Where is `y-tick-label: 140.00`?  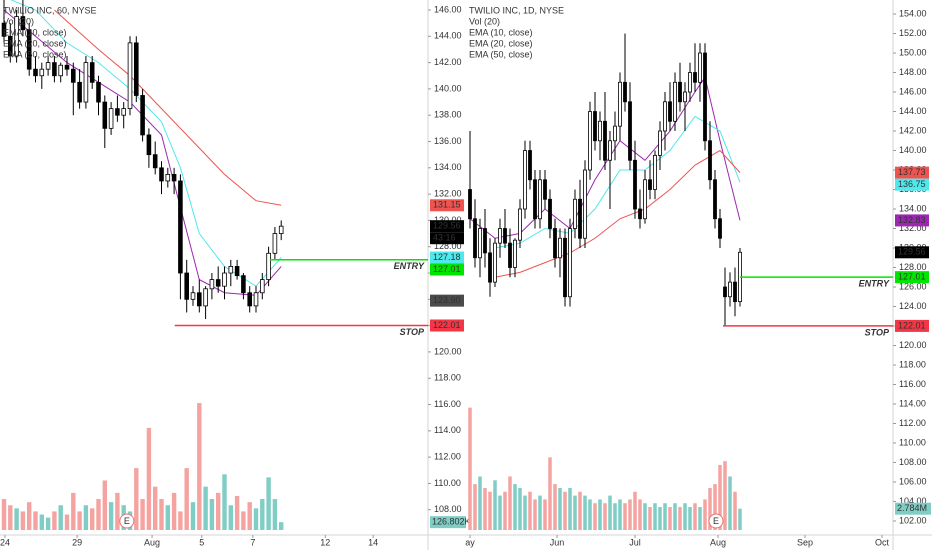
y-tick-label: 140.00 is located at coordinates (913, 150).